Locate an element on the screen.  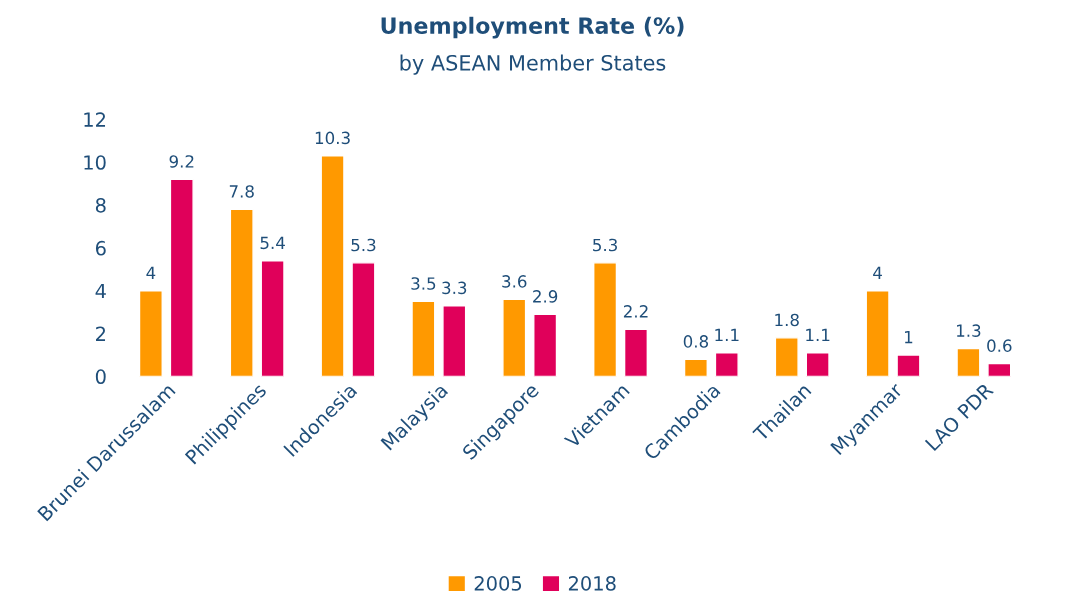
data-label: 3.6 is located at coordinates (514, 281).